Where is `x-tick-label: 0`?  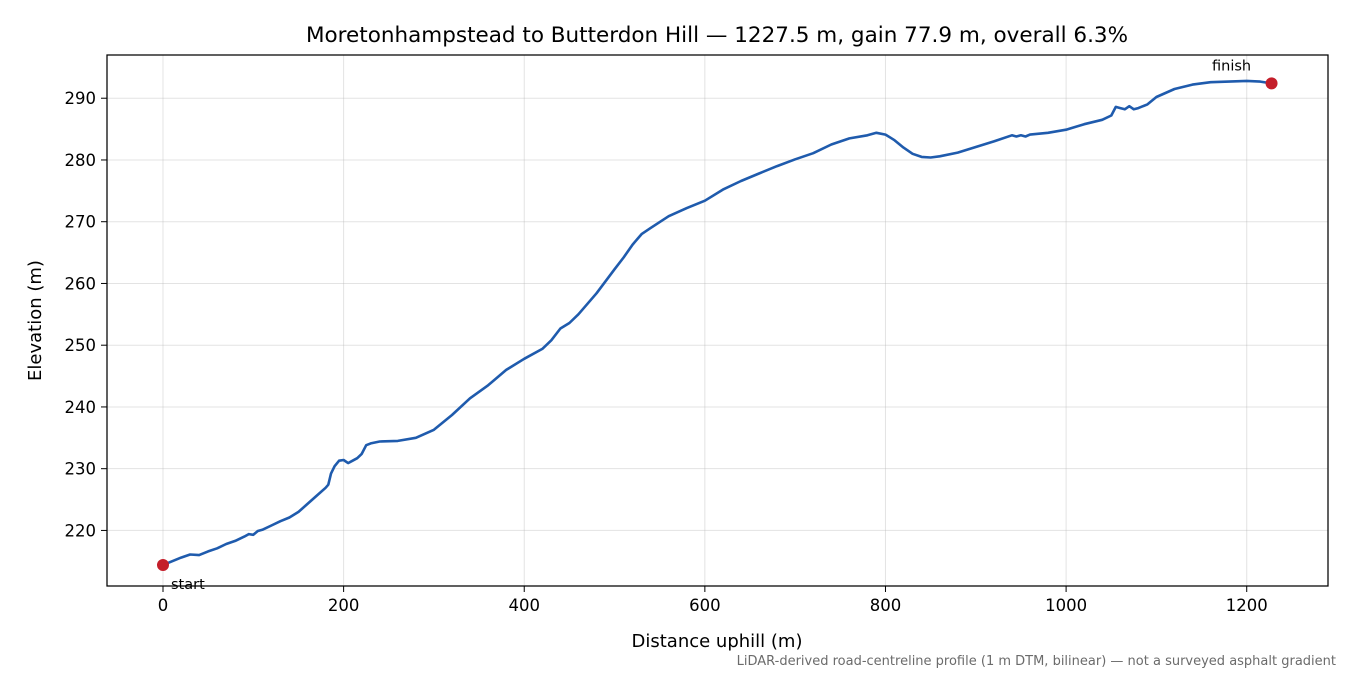 x-tick-label: 0 is located at coordinates (163, 605).